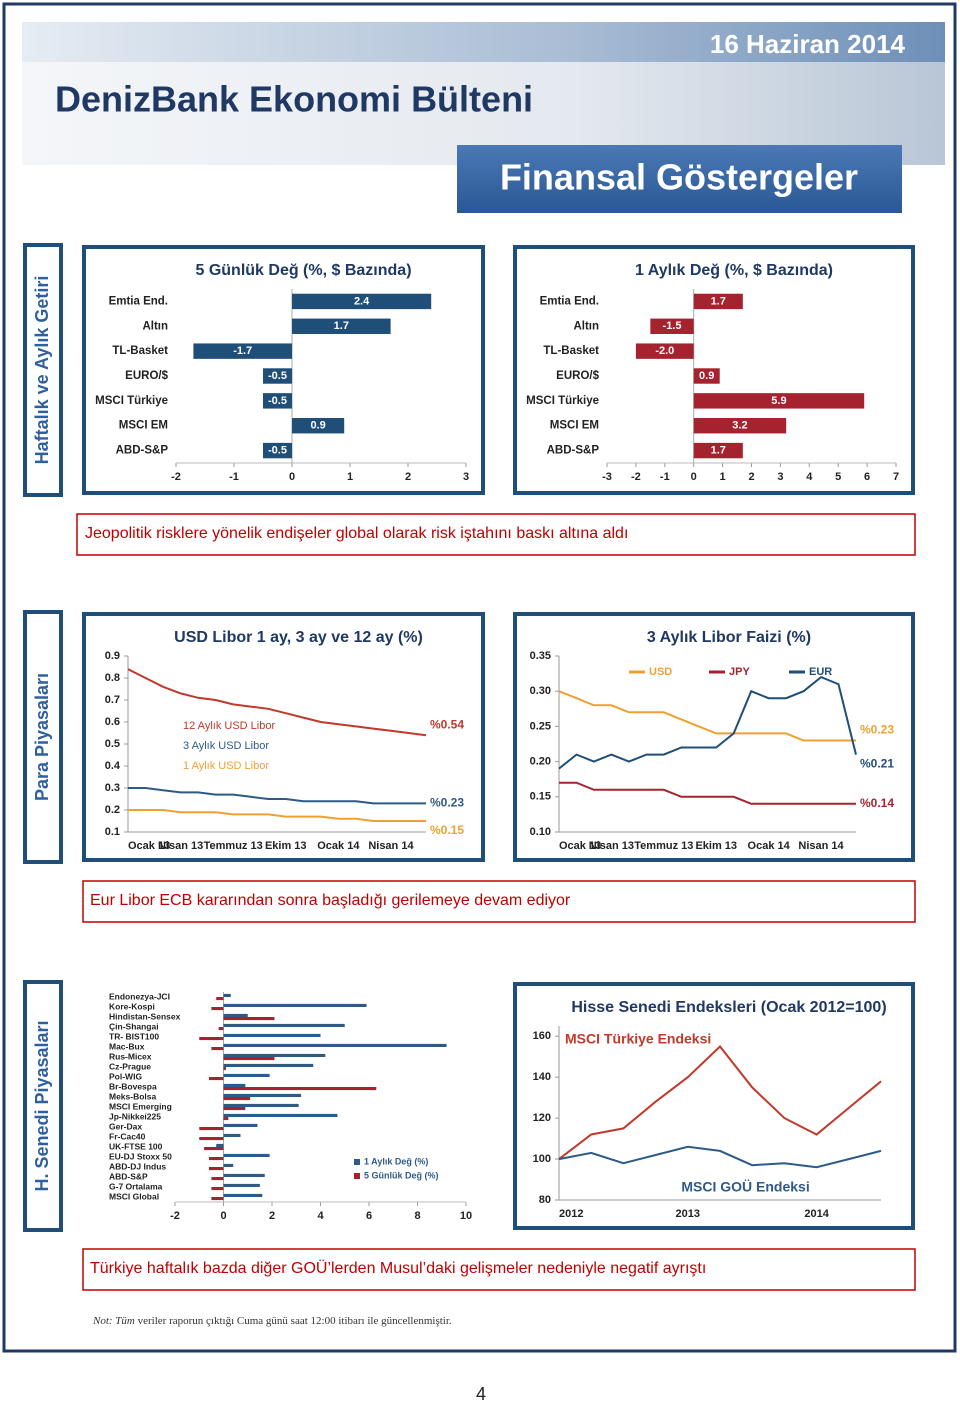 Image resolution: width=960 pixels, height=1403 pixels. Describe the element at coordinates (542, 1077) in the screenshot. I see `y-tick-label: 140` at that location.